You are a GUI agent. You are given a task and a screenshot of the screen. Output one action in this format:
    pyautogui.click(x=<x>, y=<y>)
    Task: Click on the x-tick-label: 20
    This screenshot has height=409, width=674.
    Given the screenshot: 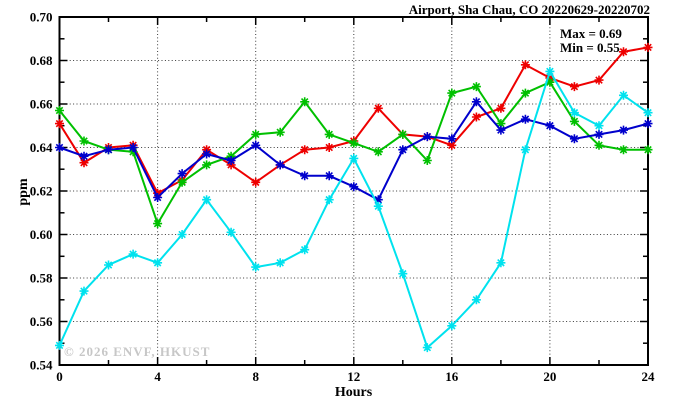 What is the action you would take?
    pyautogui.click(x=549, y=376)
    